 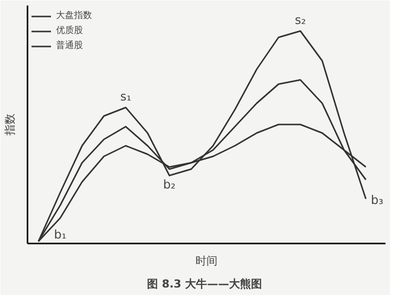 I want to click on y-axis-title: 指数, so click(x=10, y=125).